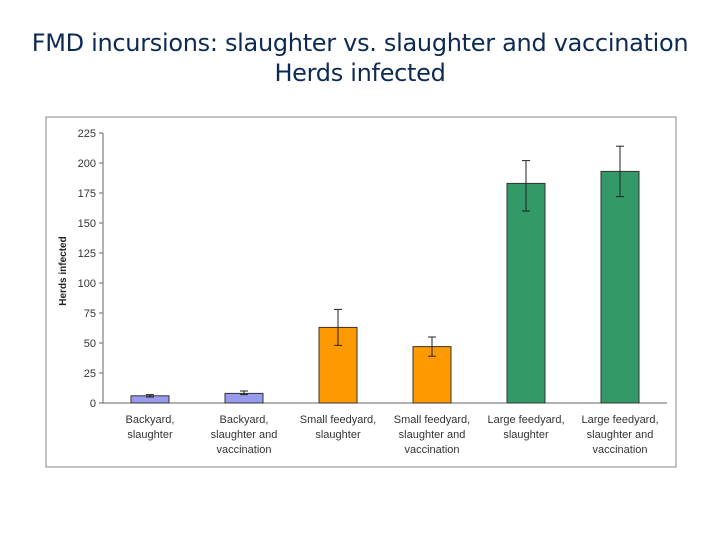 The image size is (720, 540). I want to click on y-tick-label: 50, so click(90, 344).